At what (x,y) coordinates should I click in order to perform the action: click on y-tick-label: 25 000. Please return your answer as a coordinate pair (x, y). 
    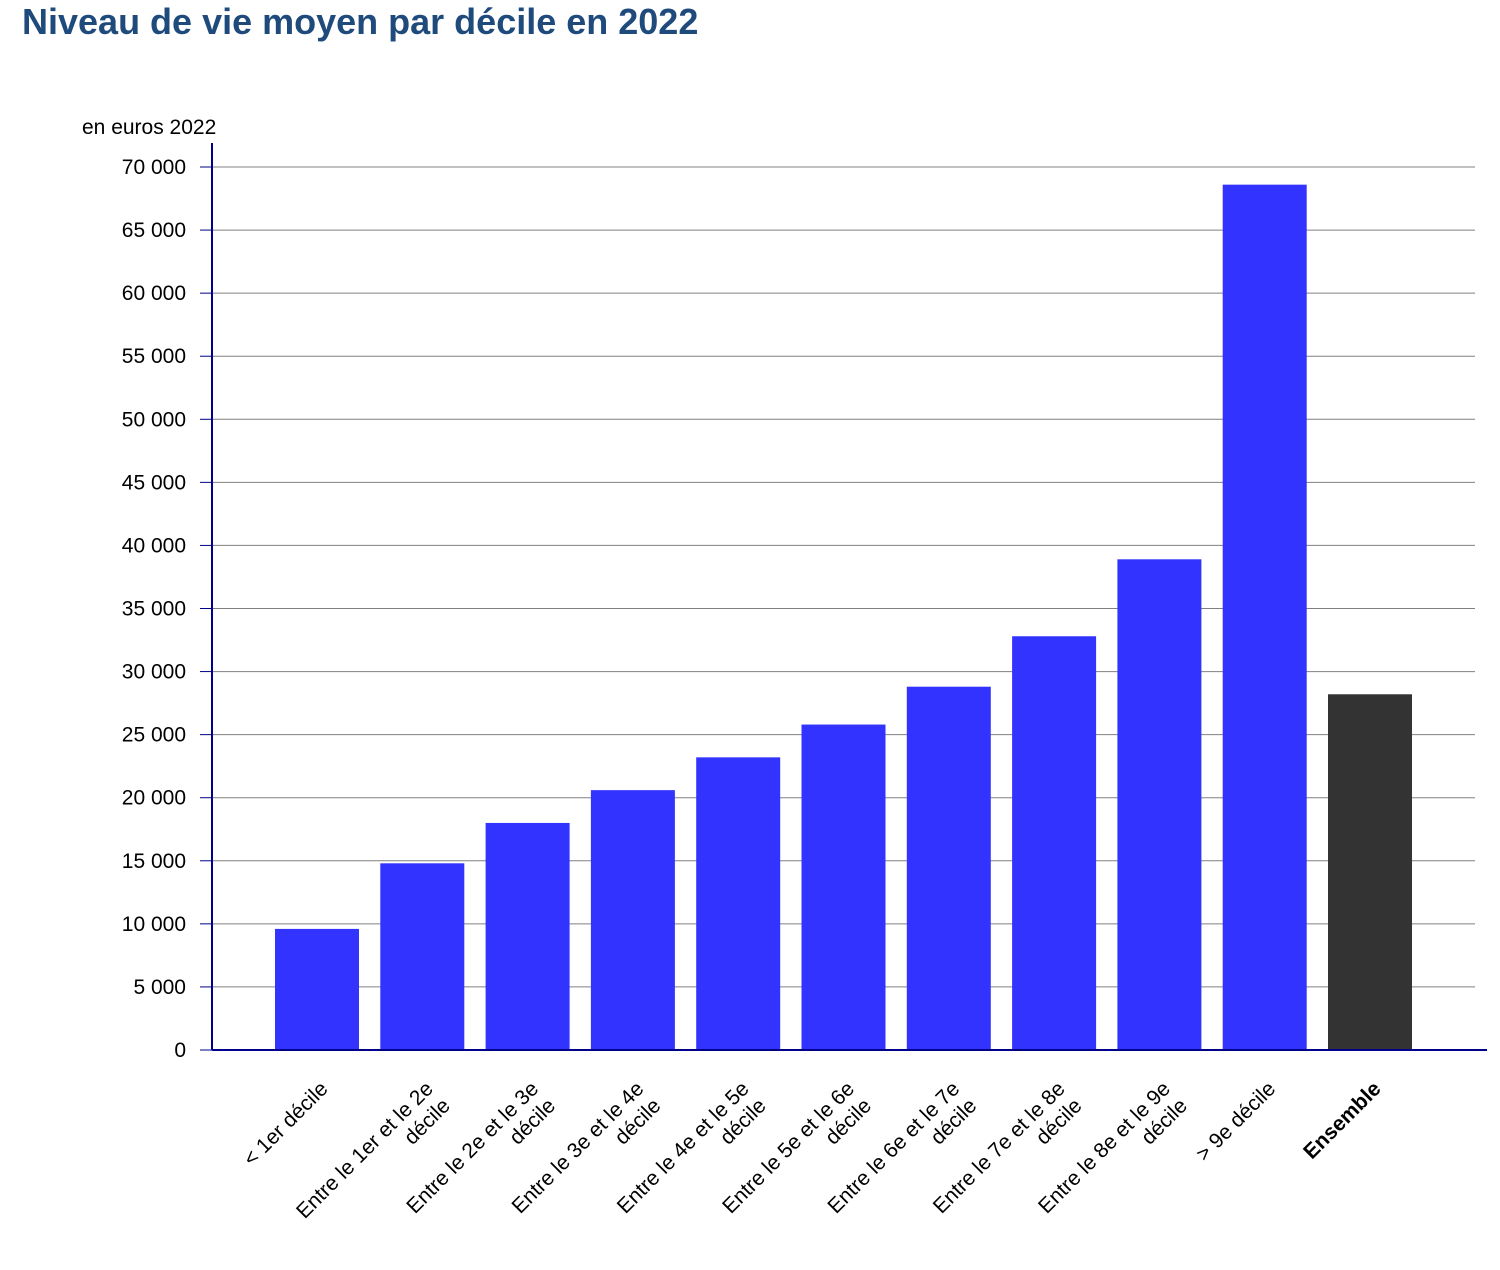
    Looking at the image, I should click on (154, 735).